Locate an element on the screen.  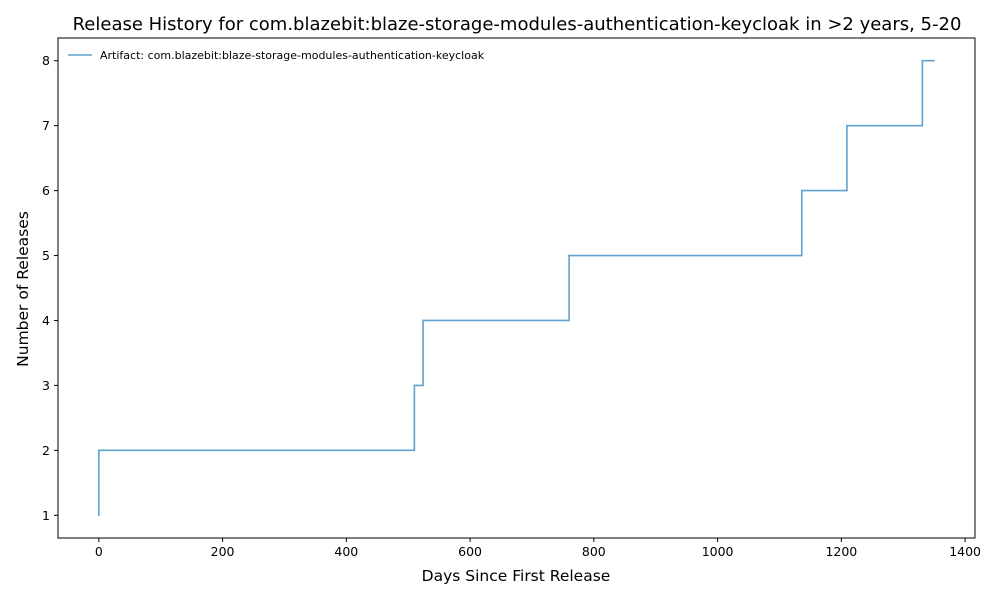
y-tick-label: 5 is located at coordinates (46, 255).